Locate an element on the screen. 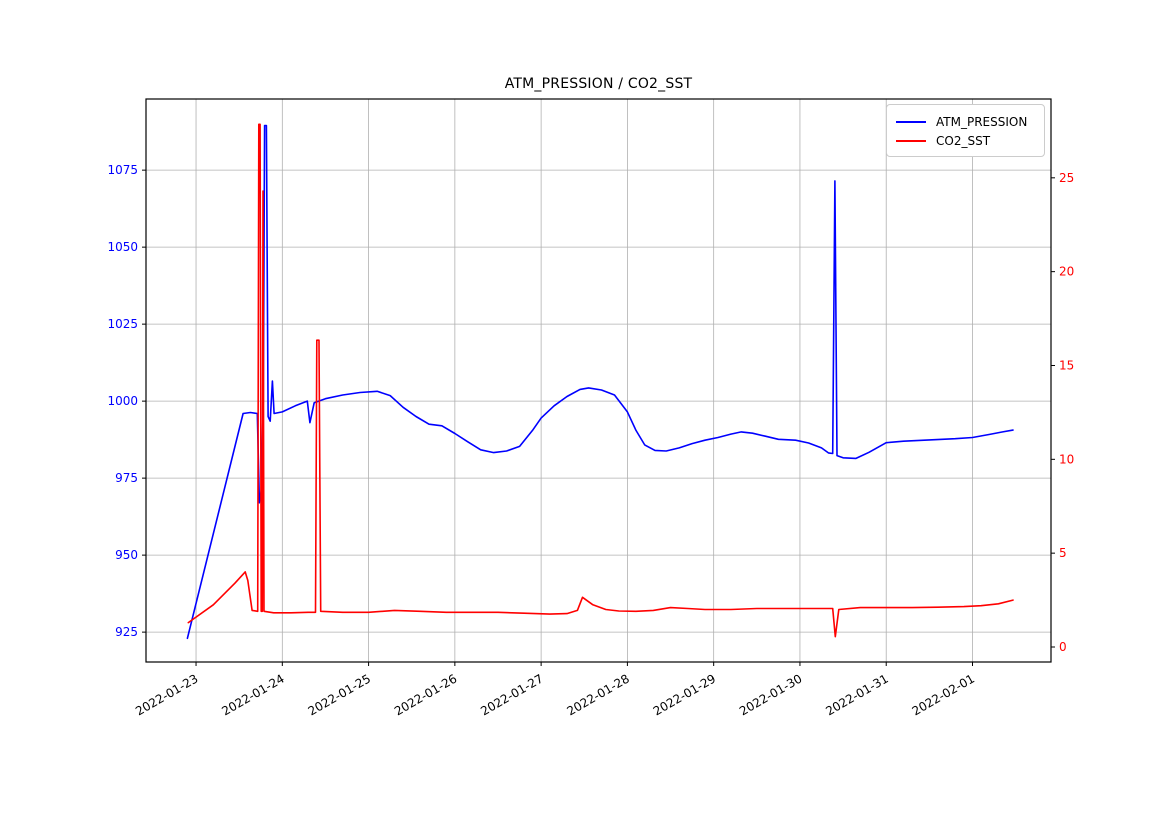 Image resolution: width=1169 pixels, height=827 pixels. legend-entry: ATM_PRESSION is located at coordinates (965, 121).